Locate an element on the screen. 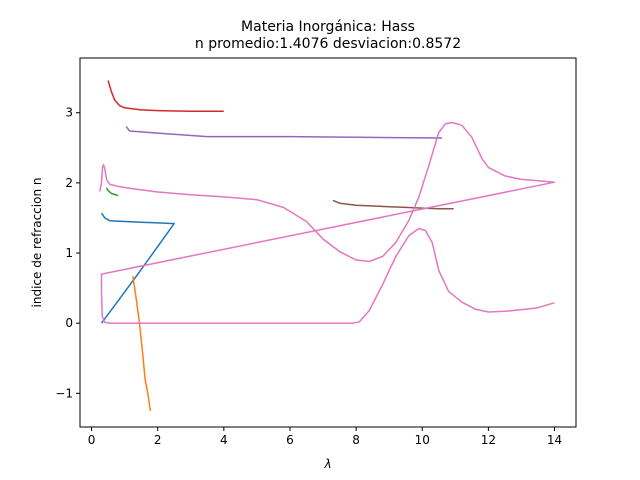 The width and height of the screenshot is (640, 480). chart-title-line2: n promedio:1.4076 desviacion:0.8572 is located at coordinates (328, 44).